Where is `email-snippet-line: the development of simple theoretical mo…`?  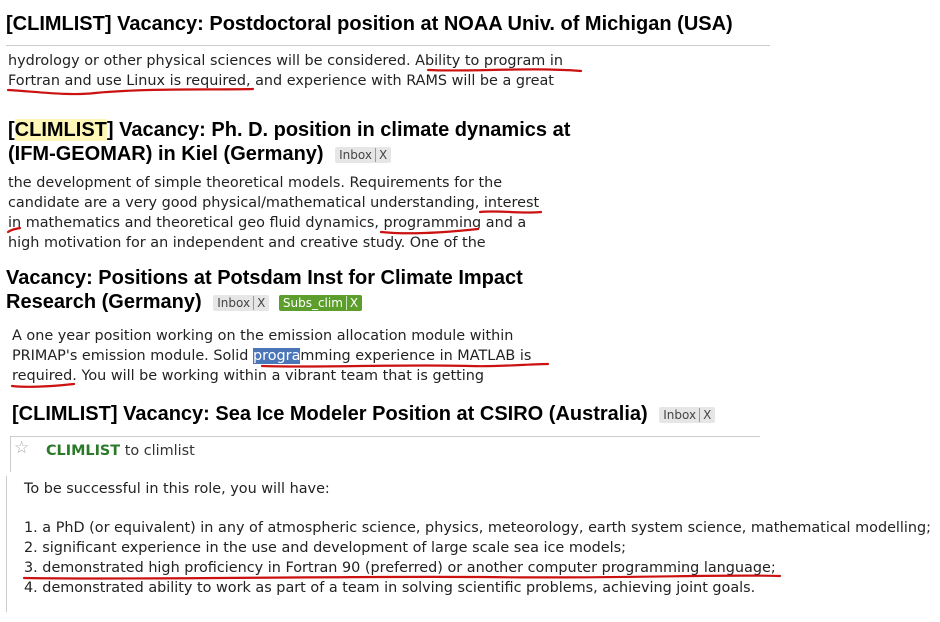 email-snippet-line: the development of simple theoretical mo… is located at coordinates (255, 183).